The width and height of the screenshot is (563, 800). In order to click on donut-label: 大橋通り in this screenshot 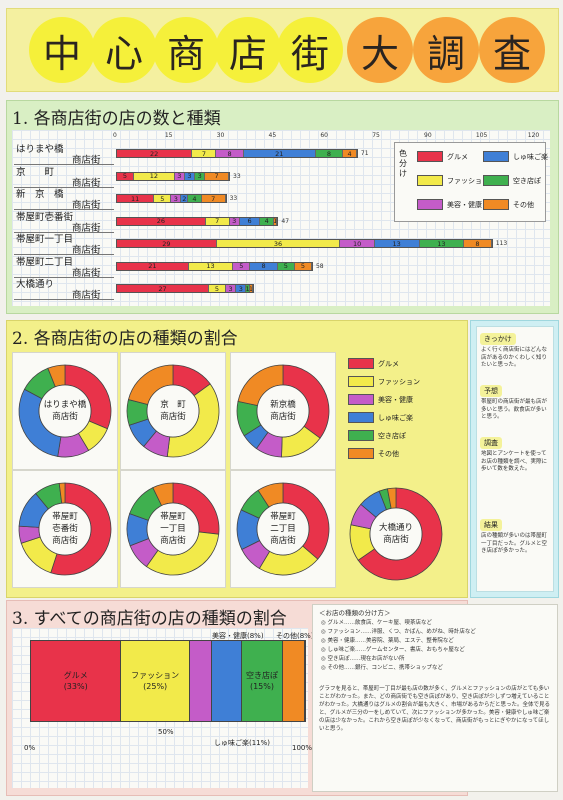, I will do `click(395, 528)`.